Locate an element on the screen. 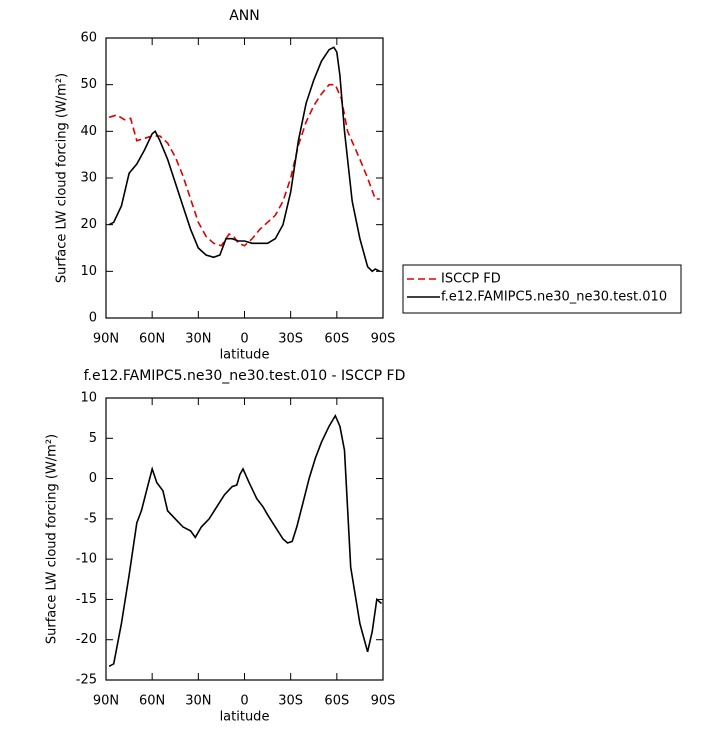  y-tick-label: -15 is located at coordinates (86, 599).